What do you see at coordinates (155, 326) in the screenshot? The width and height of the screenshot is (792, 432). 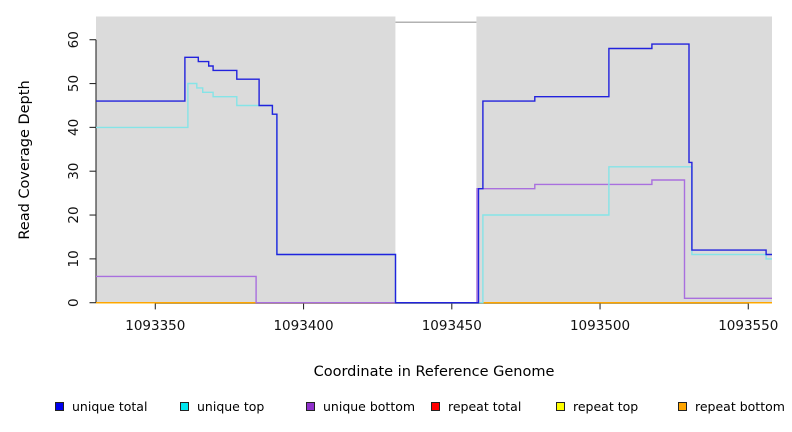 I see `x-tick-label: 1093350` at bounding box center [155, 326].